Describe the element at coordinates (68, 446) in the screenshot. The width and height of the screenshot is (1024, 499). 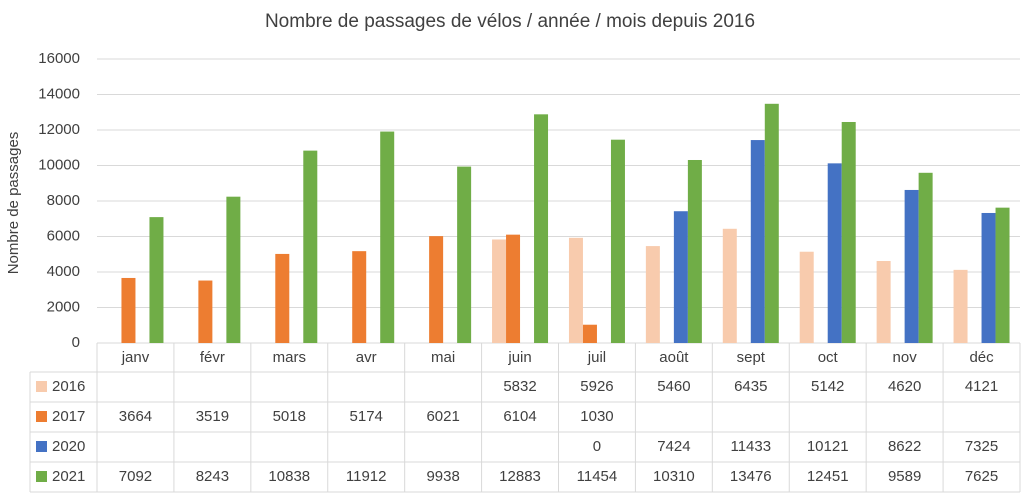
I see `legend-label: 2020` at that location.